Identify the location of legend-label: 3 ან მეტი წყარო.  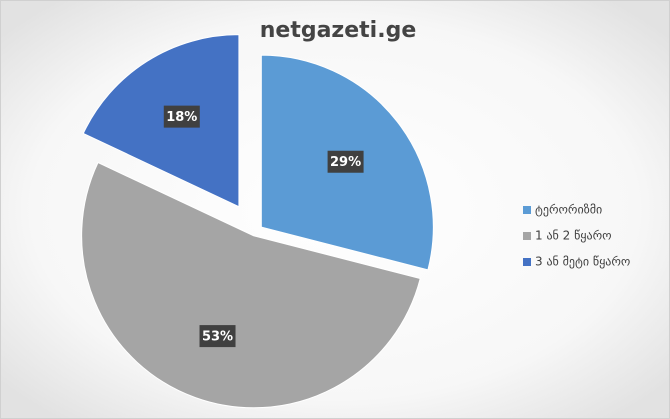
(582, 262).